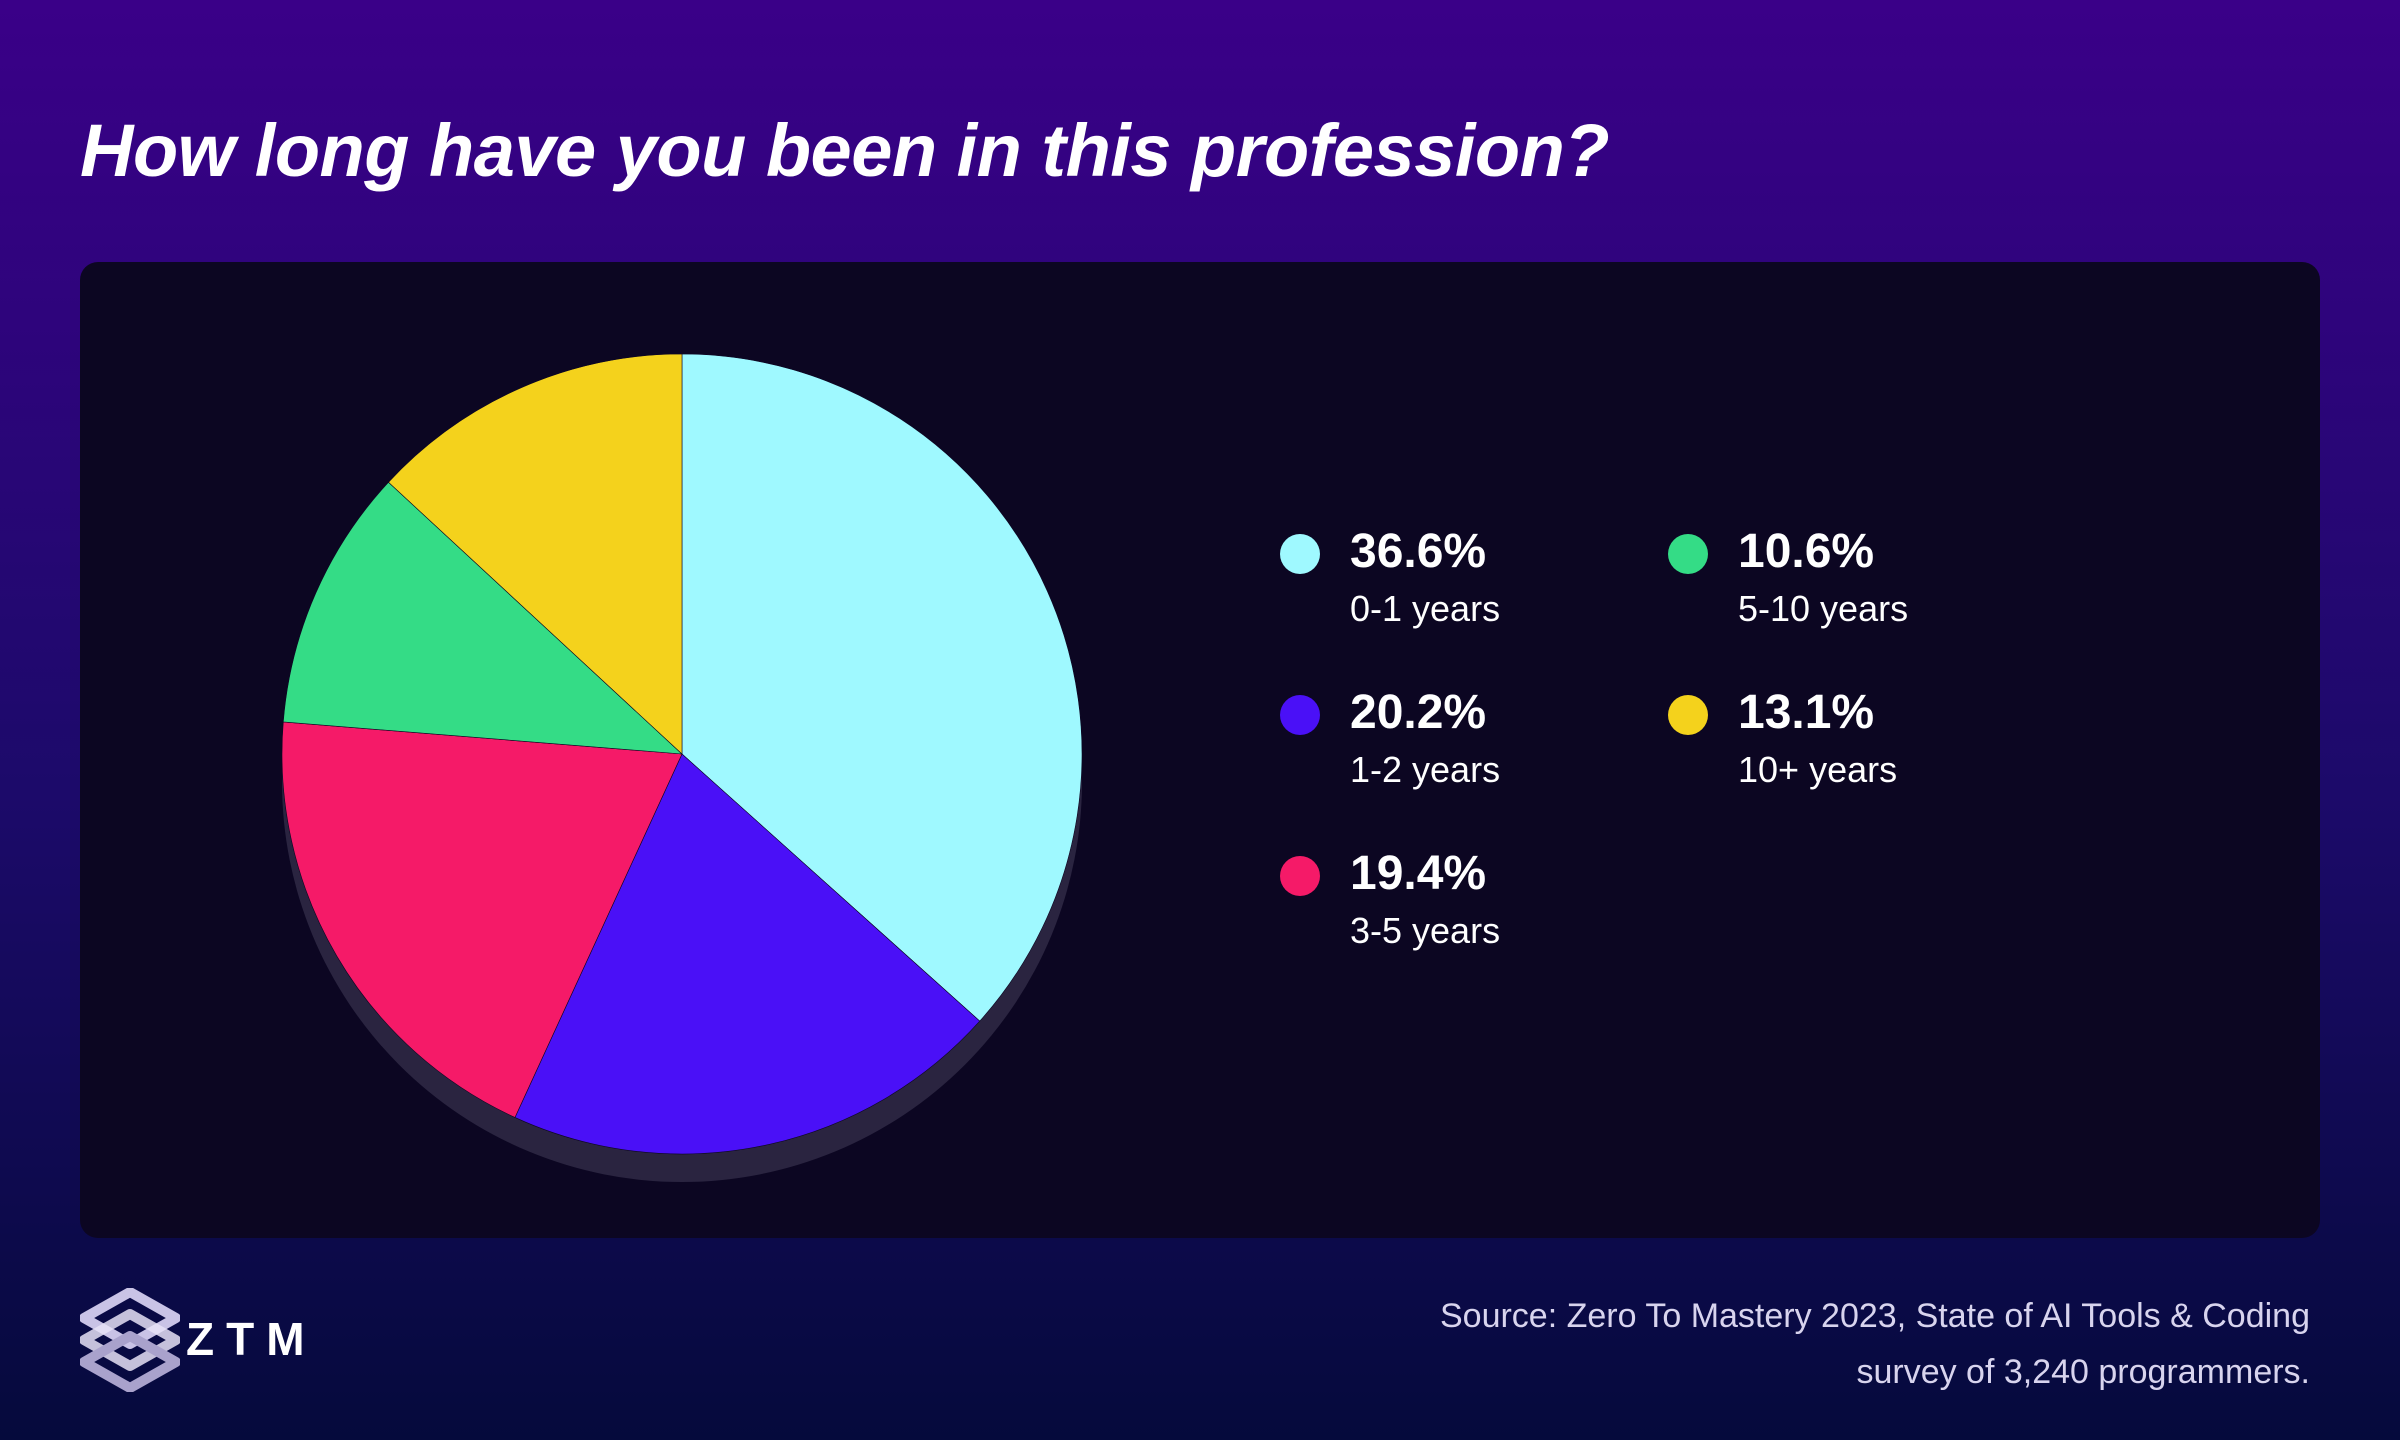 The width and height of the screenshot is (2400, 1440). Describe the element at coordinates (130, 1340) in the screenshot. I see `ztm-logo-icon` at that location.